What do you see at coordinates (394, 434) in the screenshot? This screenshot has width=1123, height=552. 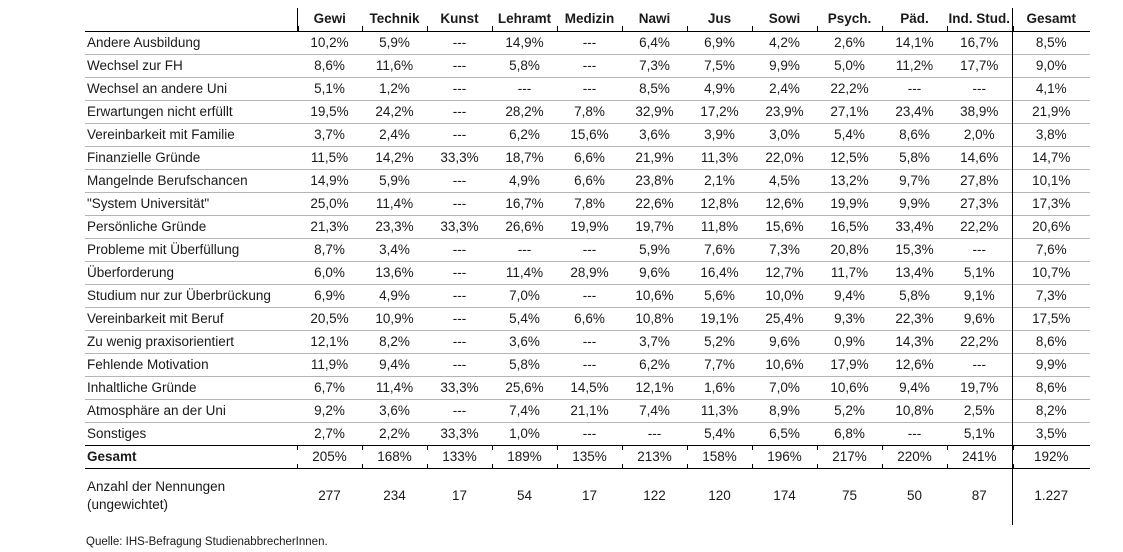 I see `table-cell: 2,2%` at bounding box center [394, 434].